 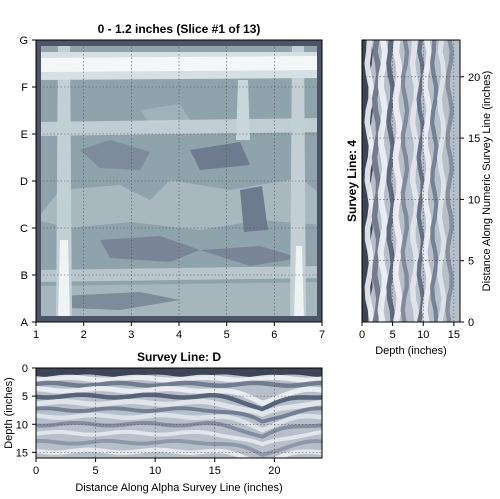 What do you see at coordinates (24, 276) in the screenshot?
I see `y-tick-label: B` at bounding box center [24, 276].